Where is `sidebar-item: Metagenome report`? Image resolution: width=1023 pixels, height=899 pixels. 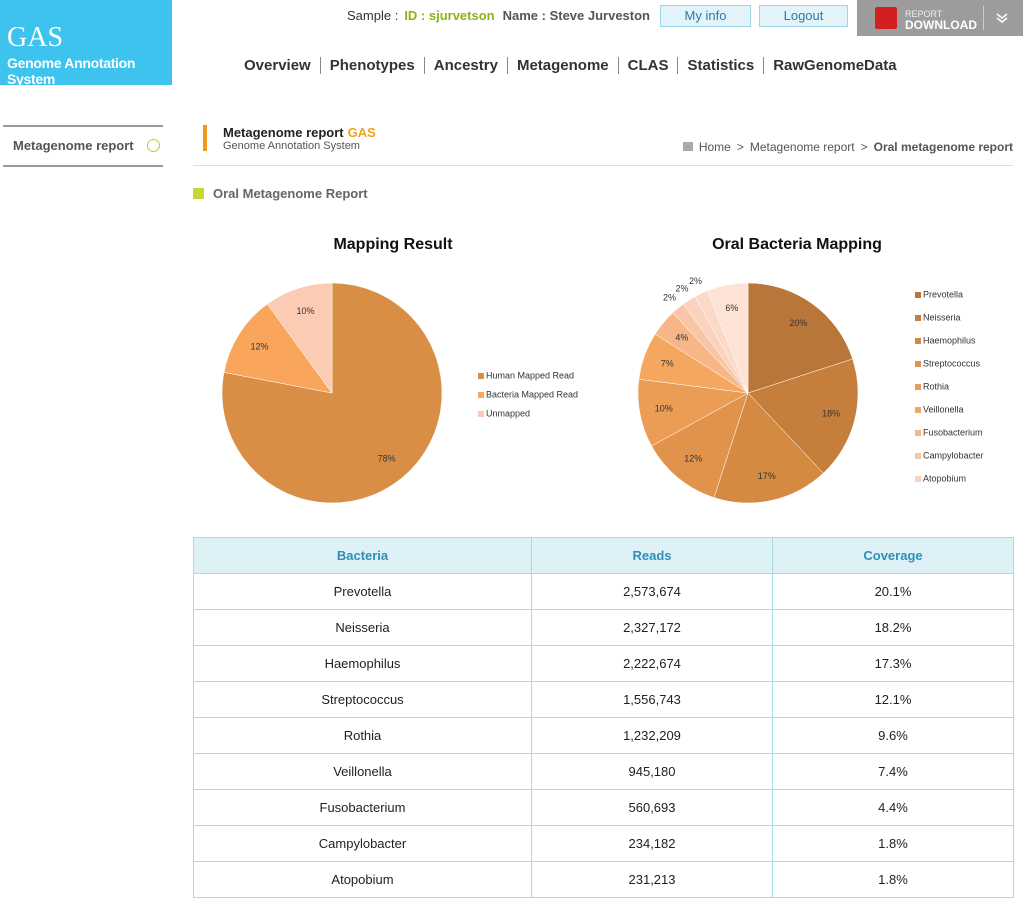 sidebar-item: Metagenome report is located at coordinates (83, 146).